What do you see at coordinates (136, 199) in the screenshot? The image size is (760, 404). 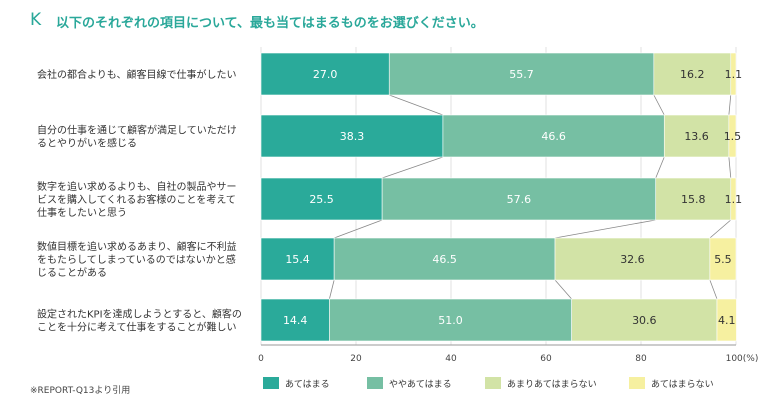 I see `category-label: ビスを購入してくれるお客様のことを考えて` at bounding box center [136, 199].